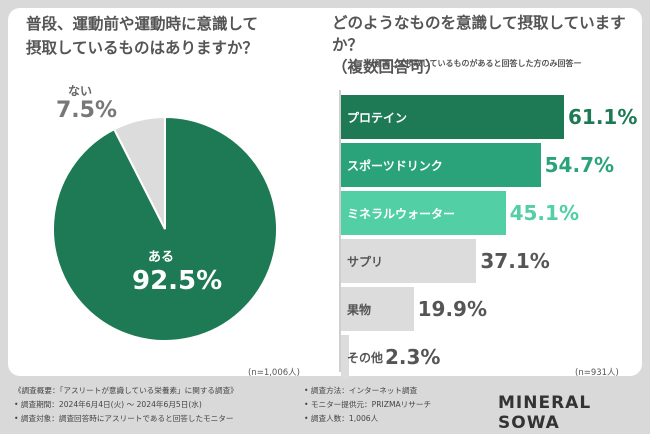 The width and height of the screenshot is (650, 434). Describe the element at coordinates (124, 418) in the screenshot. I see `footer-line: • 調査対象：調査回答時にアスリートであると回答したモニター` at that location.